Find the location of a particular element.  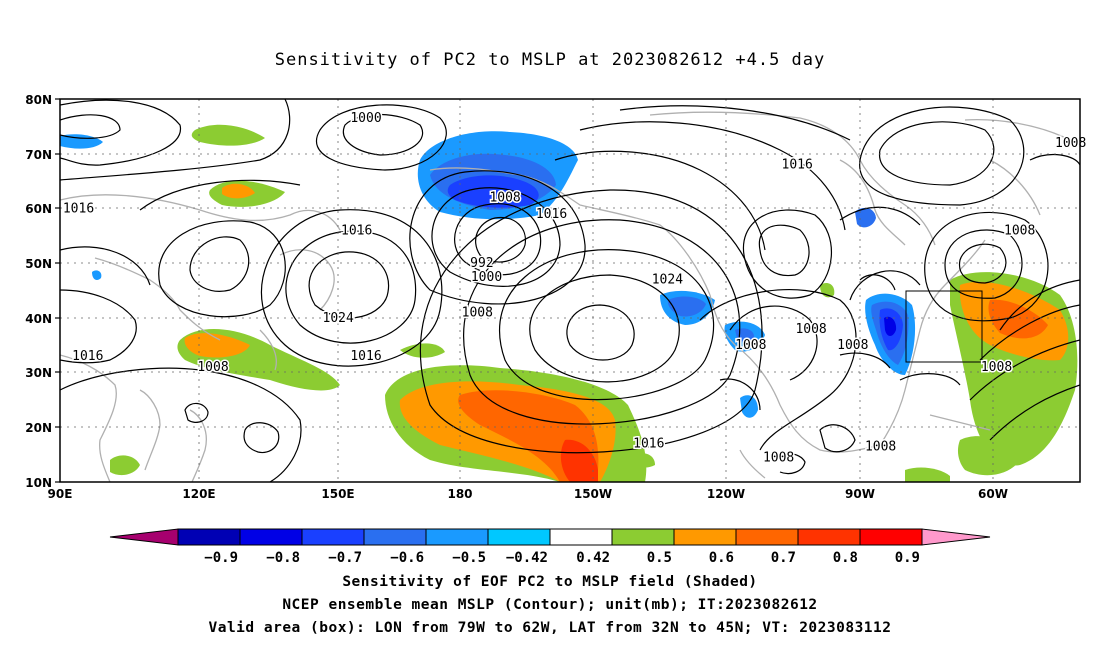

positive-region-kamchatka-core is located at coordinates (238, 191).